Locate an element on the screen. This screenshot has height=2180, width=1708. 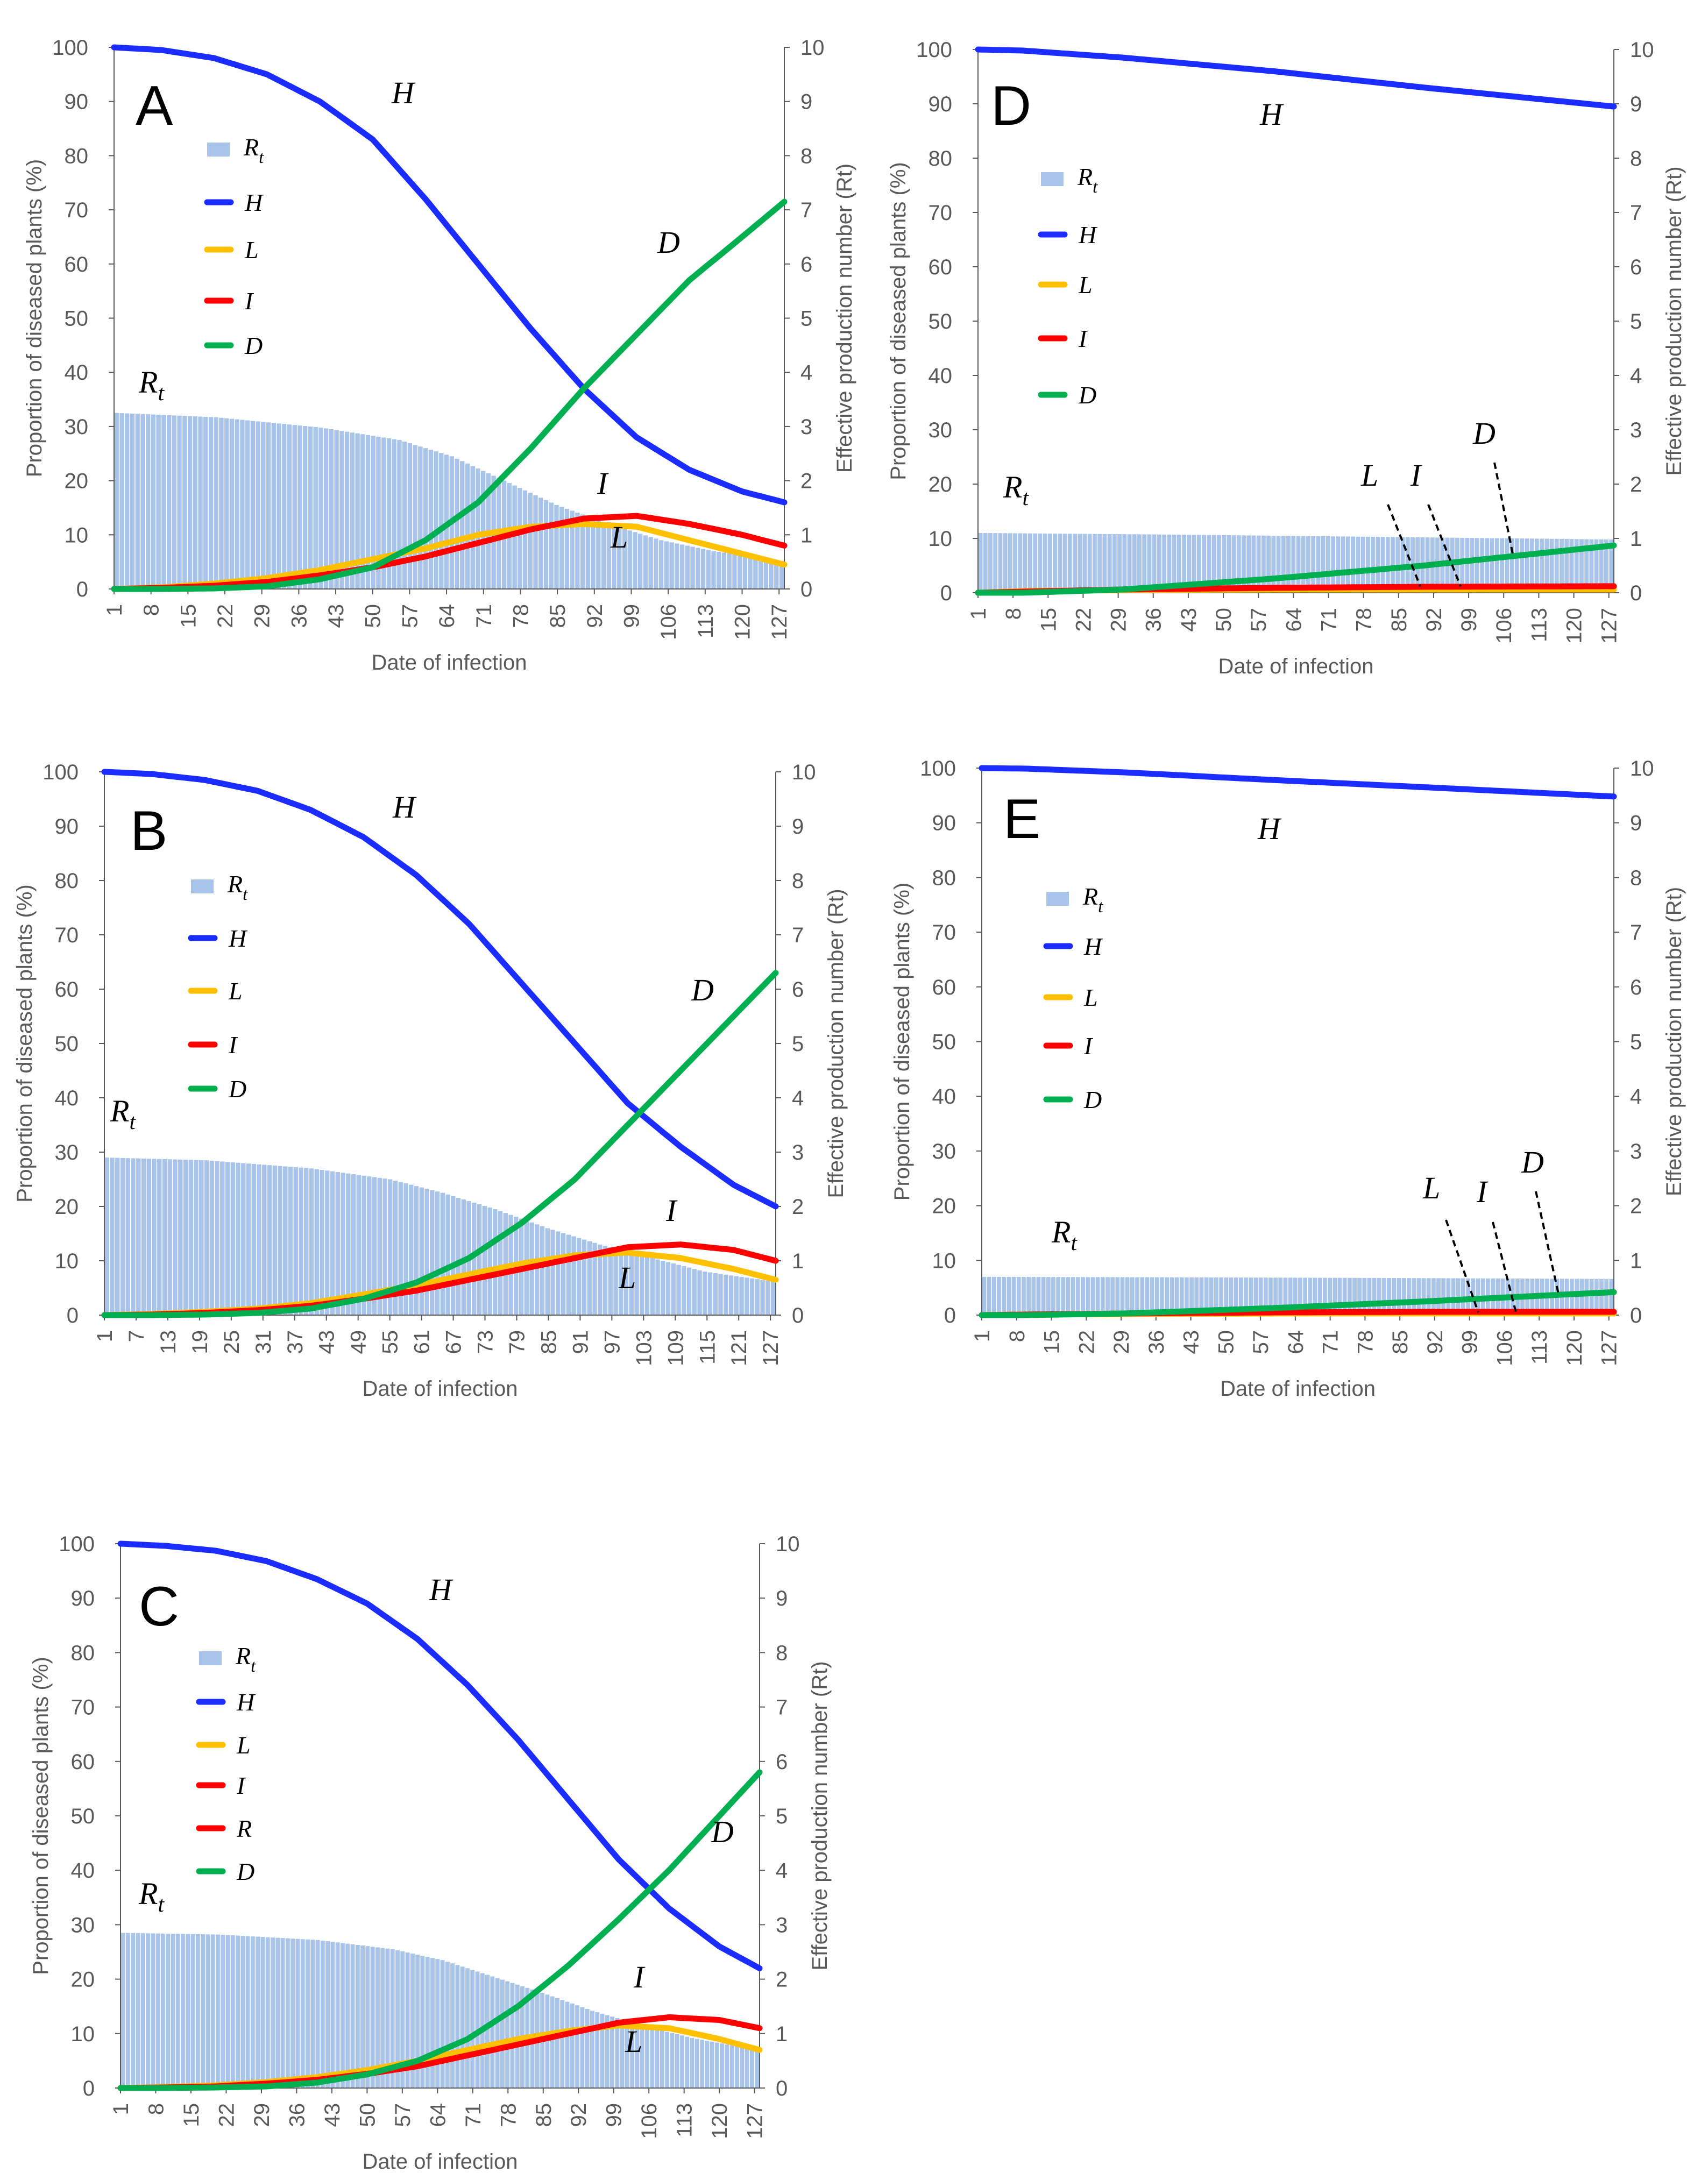
panel-letter: D is located at coordinates (1011, 106).